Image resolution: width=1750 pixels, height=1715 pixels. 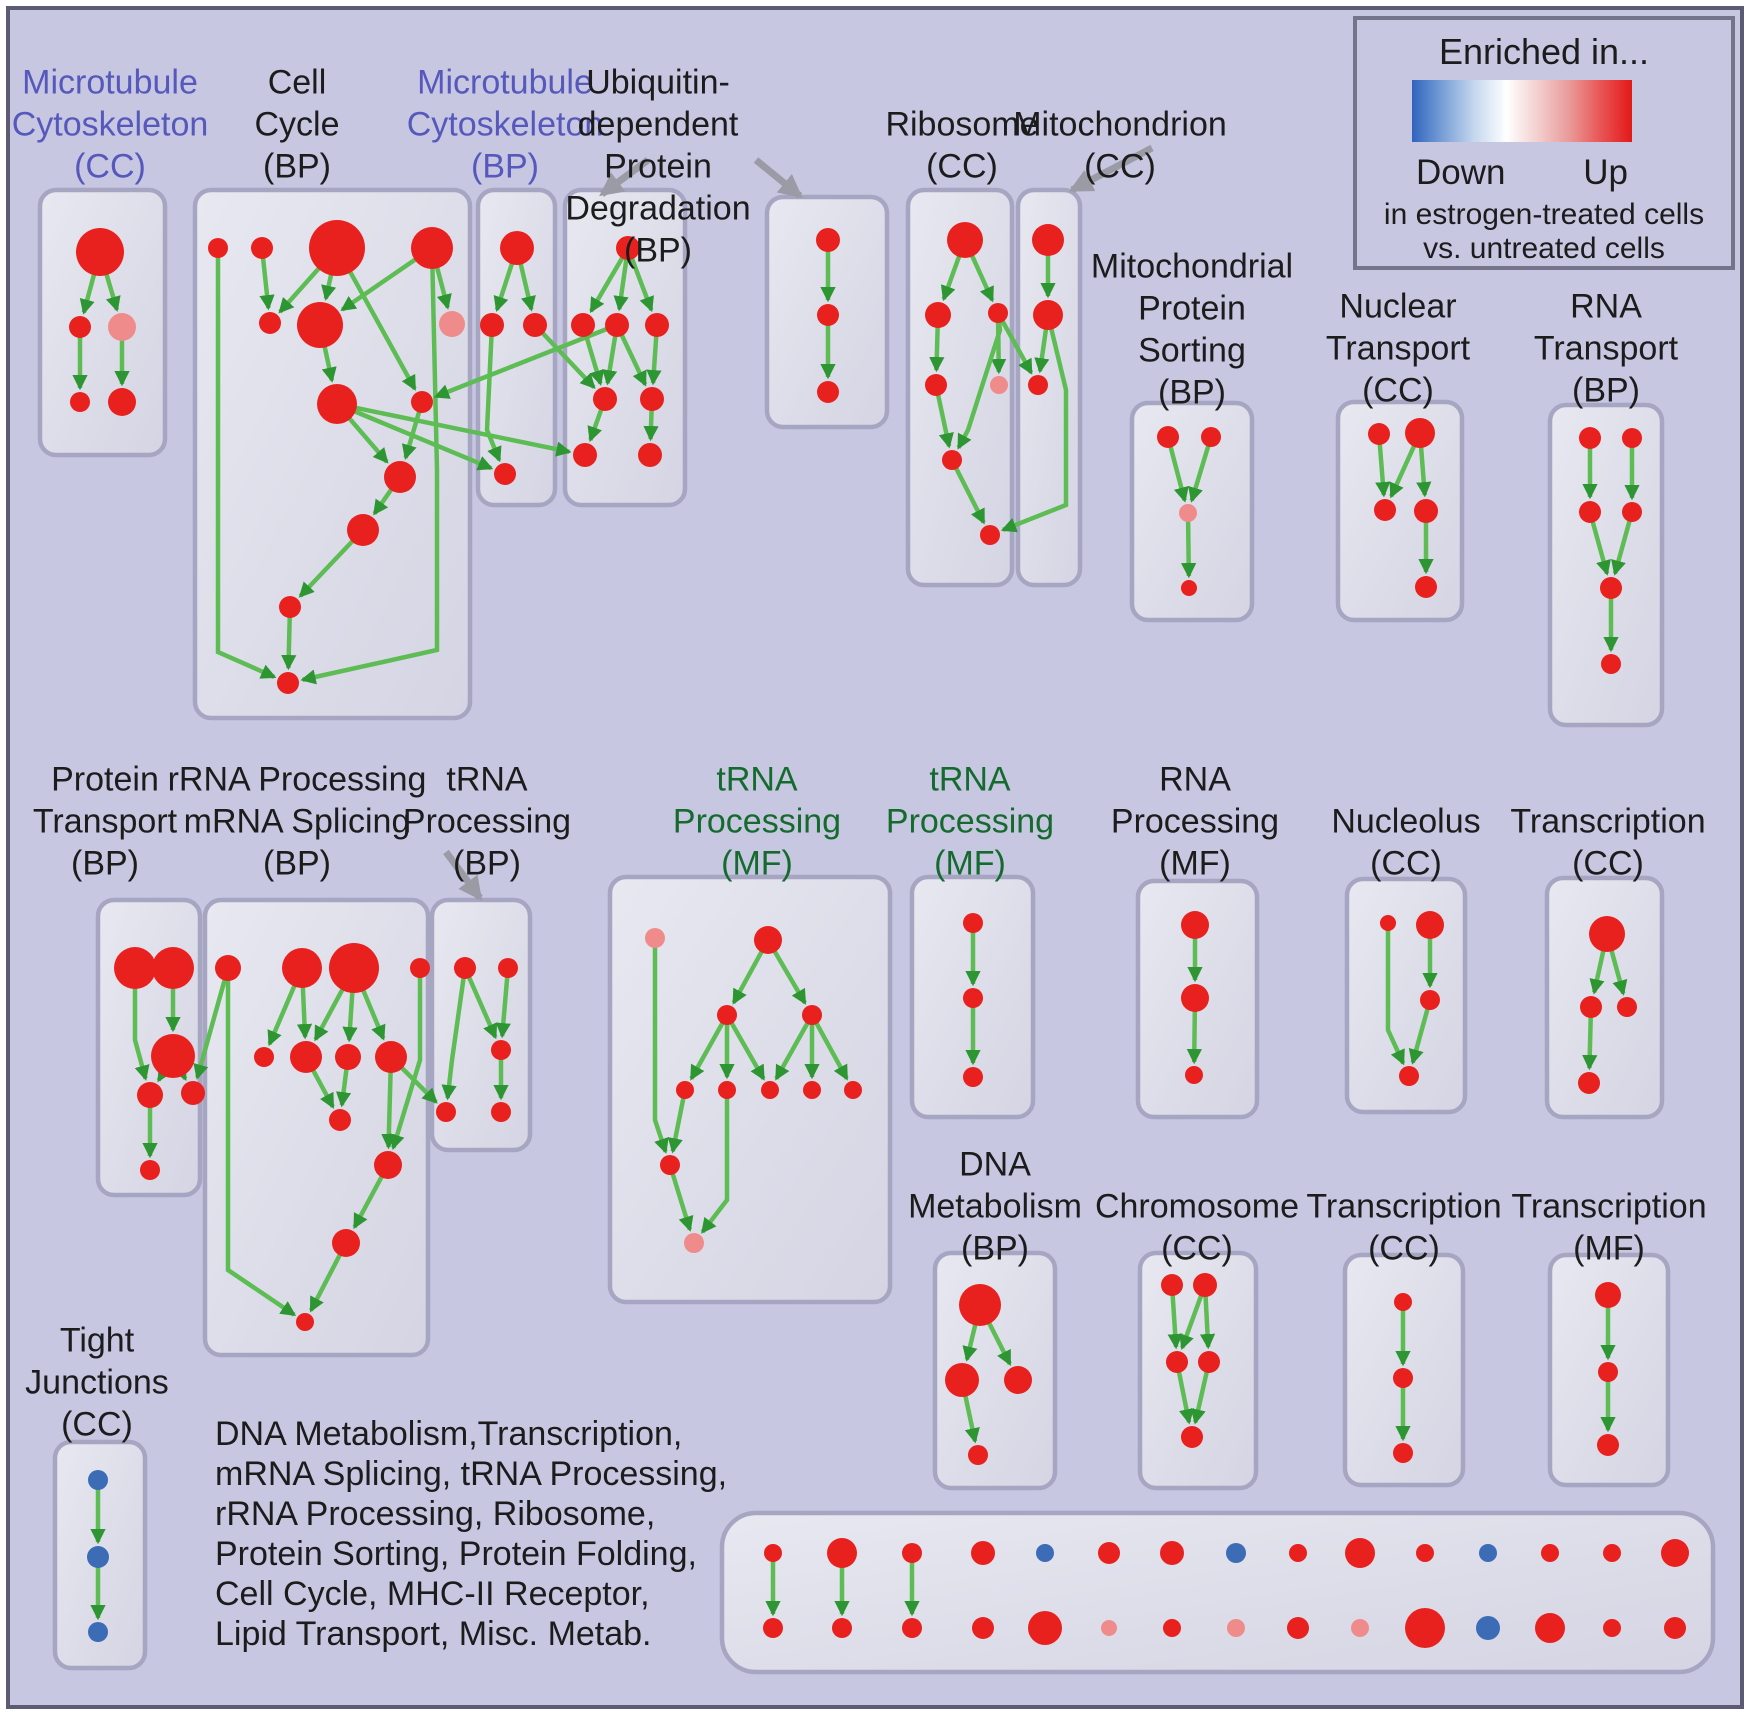 What do you see at coordinates (812, 1015) in the screenshot?
I see `node-g4` at bounding box center [812, 1015].